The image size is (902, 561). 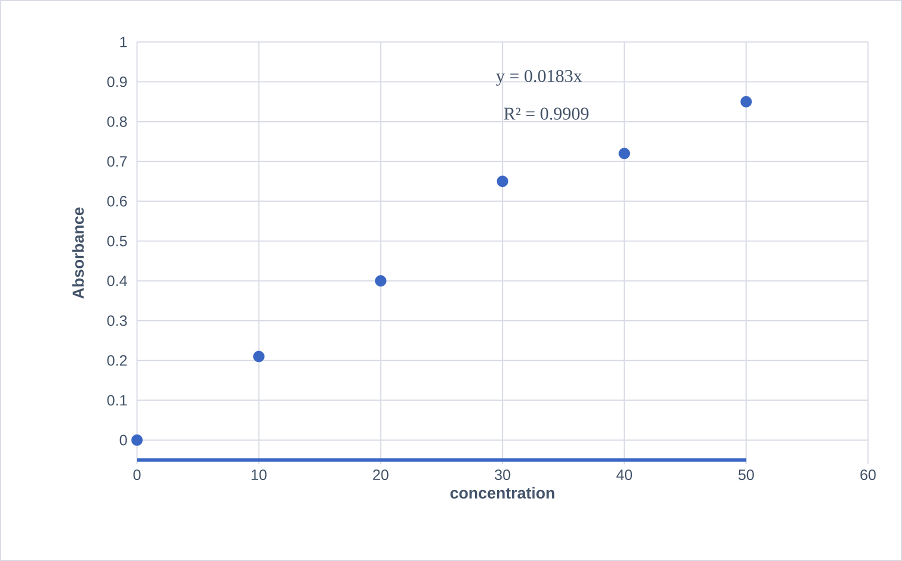 I want to click on annotation: R² = 0.9909, so click(x=546, y=114).